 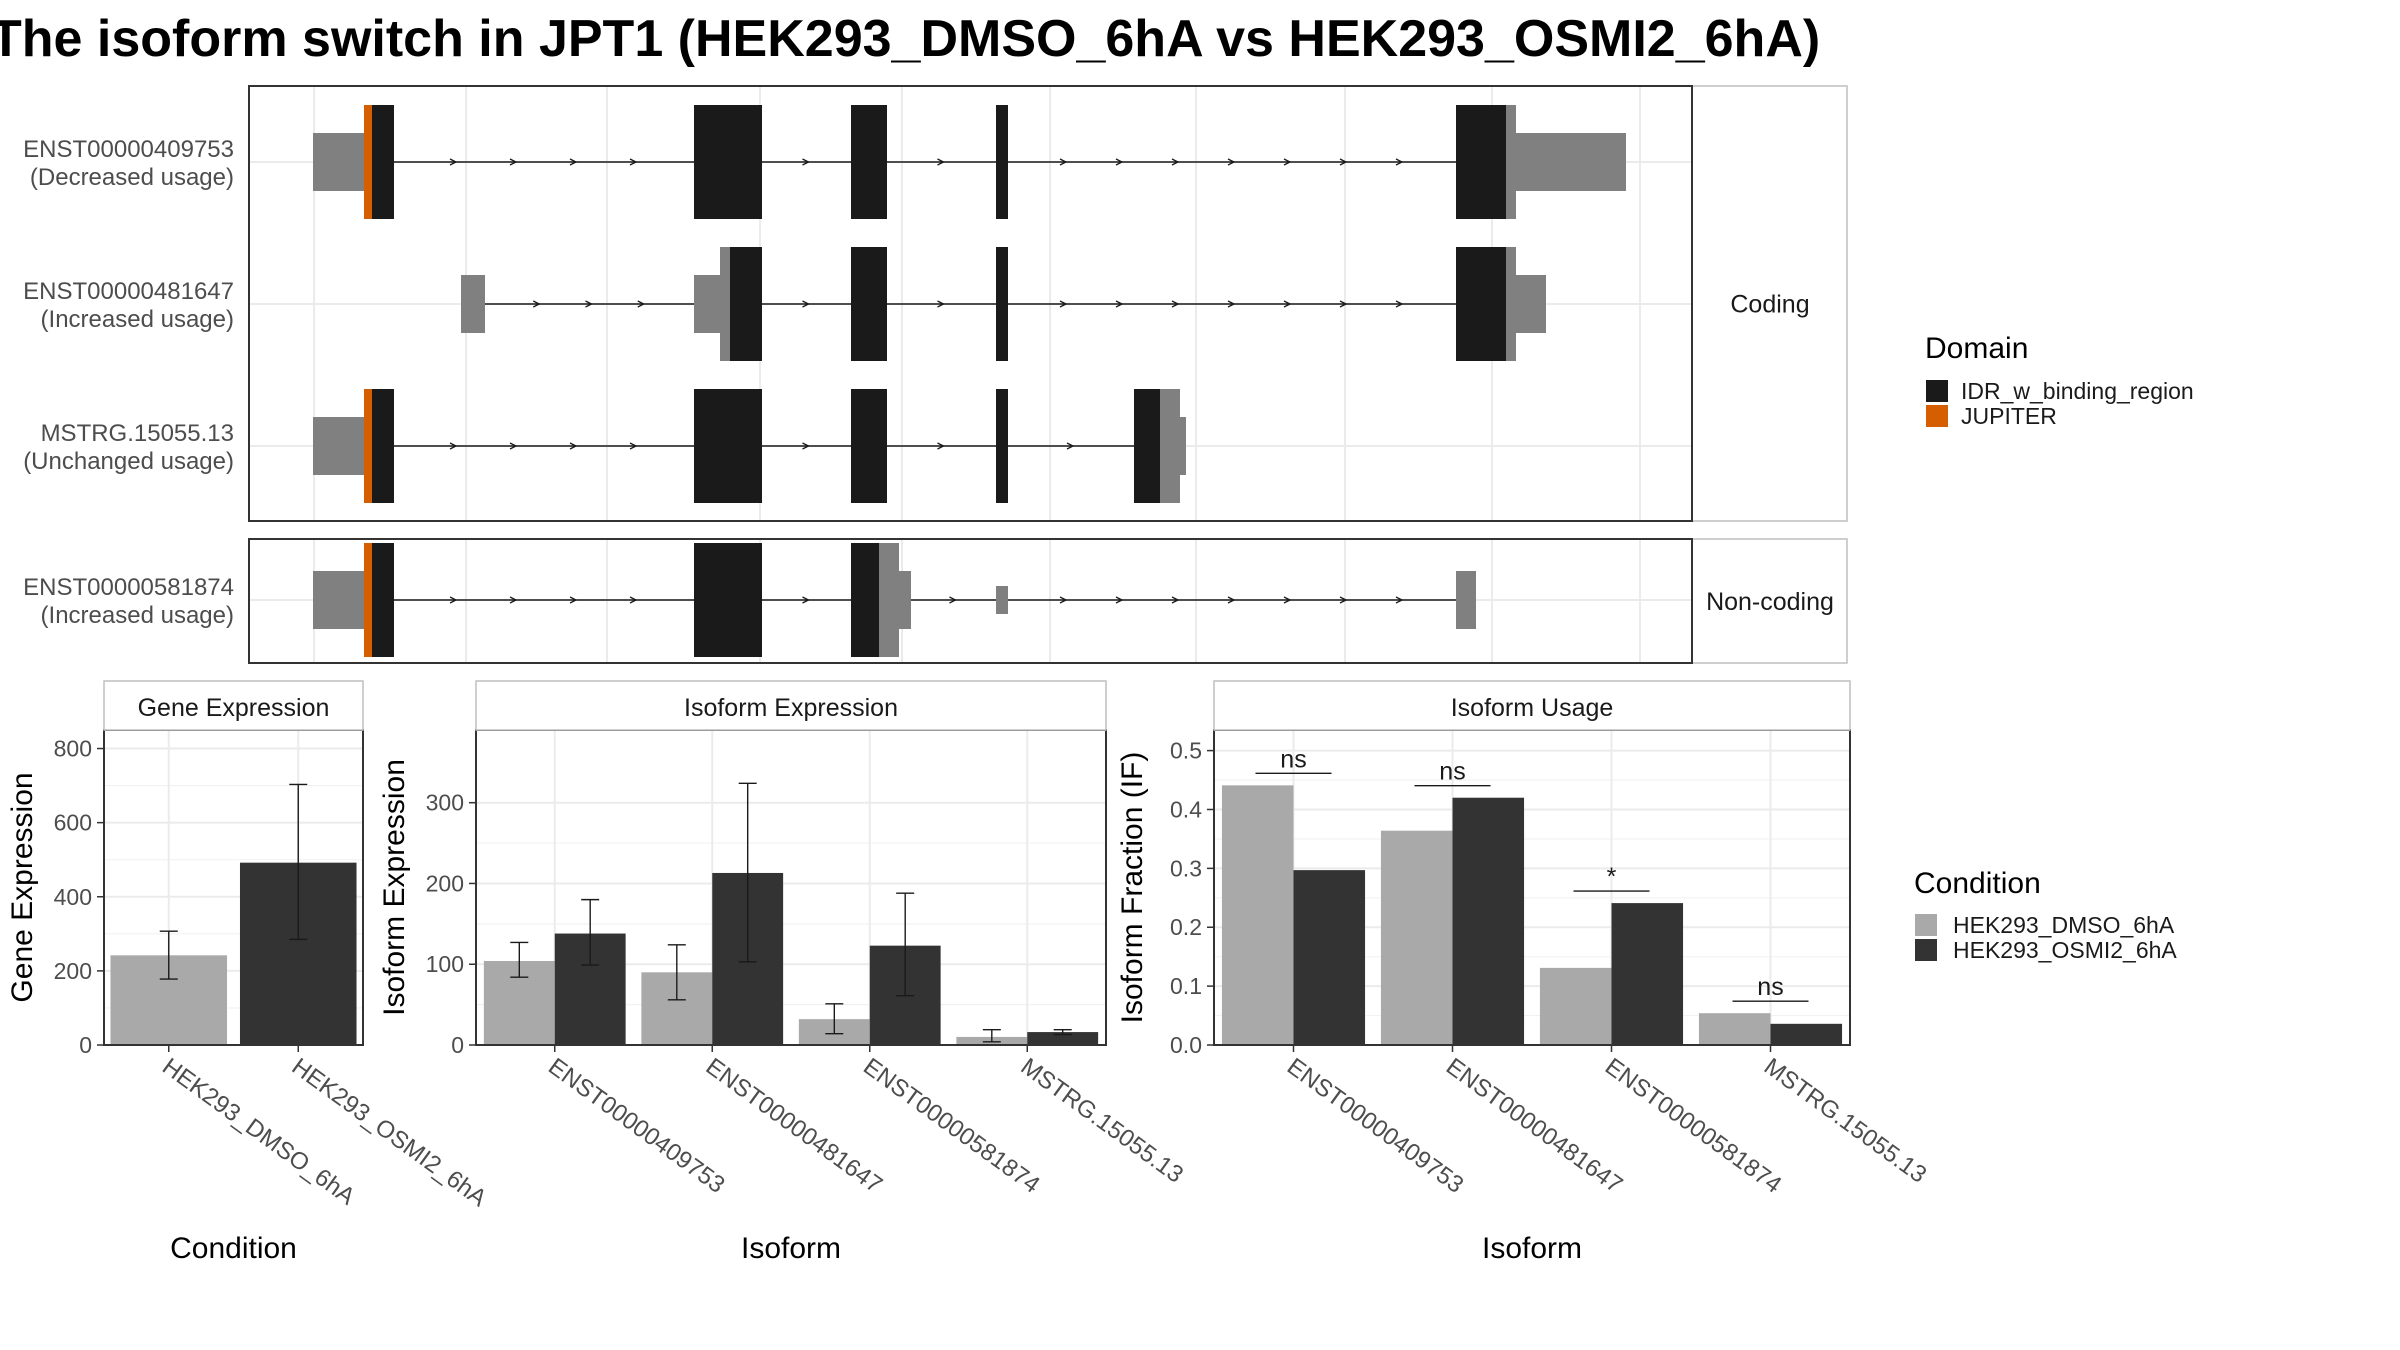 I want to click on x-axis-title: Condition, so click(x=233, y=1248).